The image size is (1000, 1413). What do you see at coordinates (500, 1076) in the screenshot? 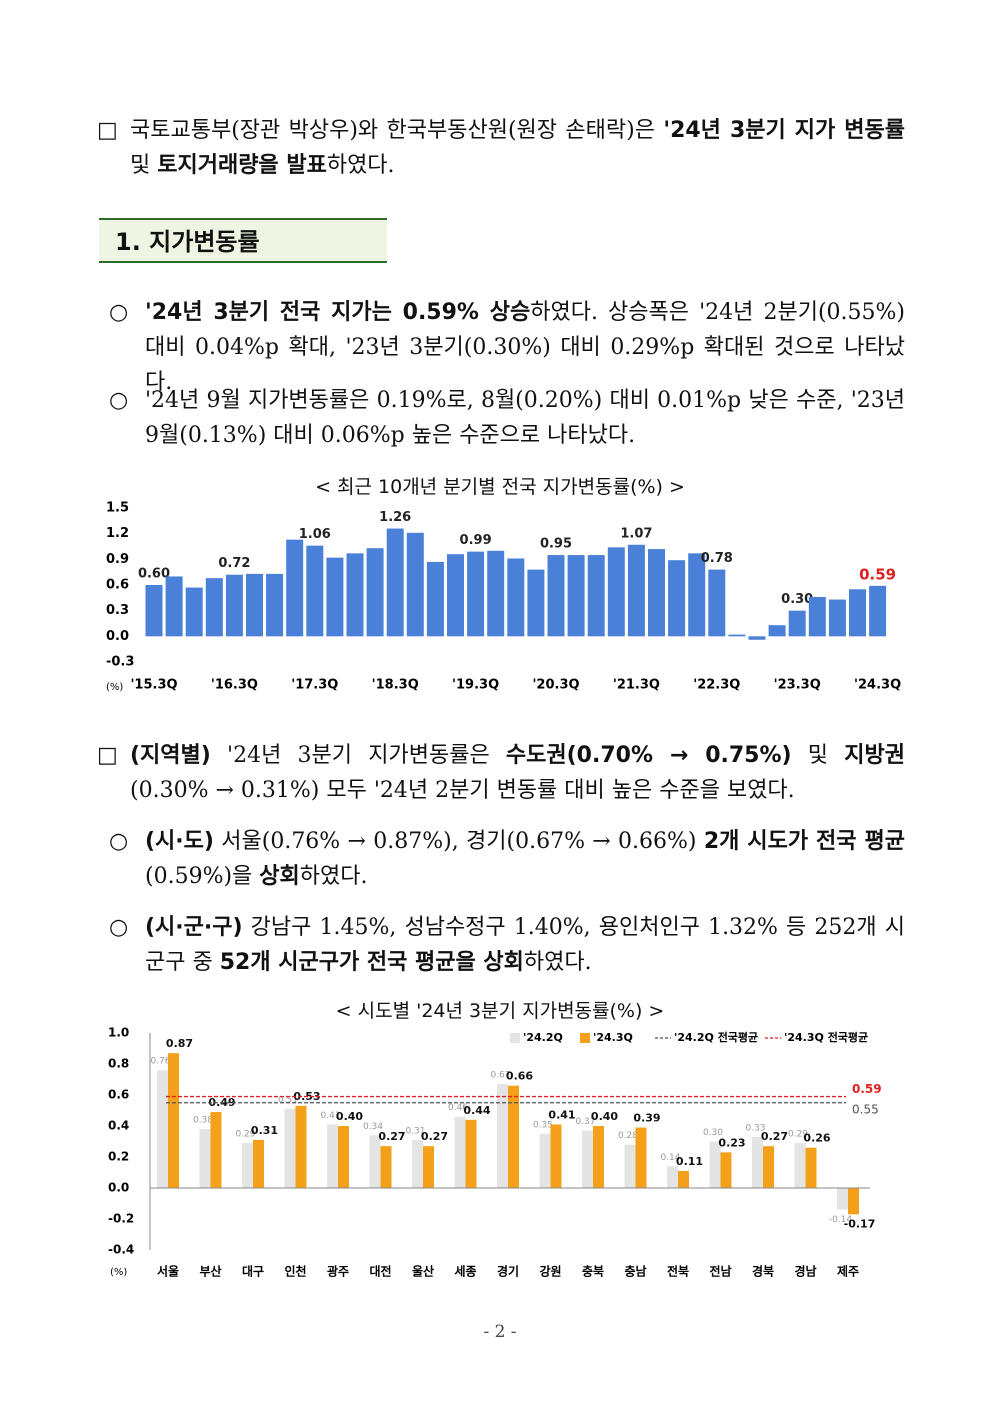
I see `value-label: 0.67` at bounding box center [500, 1076].